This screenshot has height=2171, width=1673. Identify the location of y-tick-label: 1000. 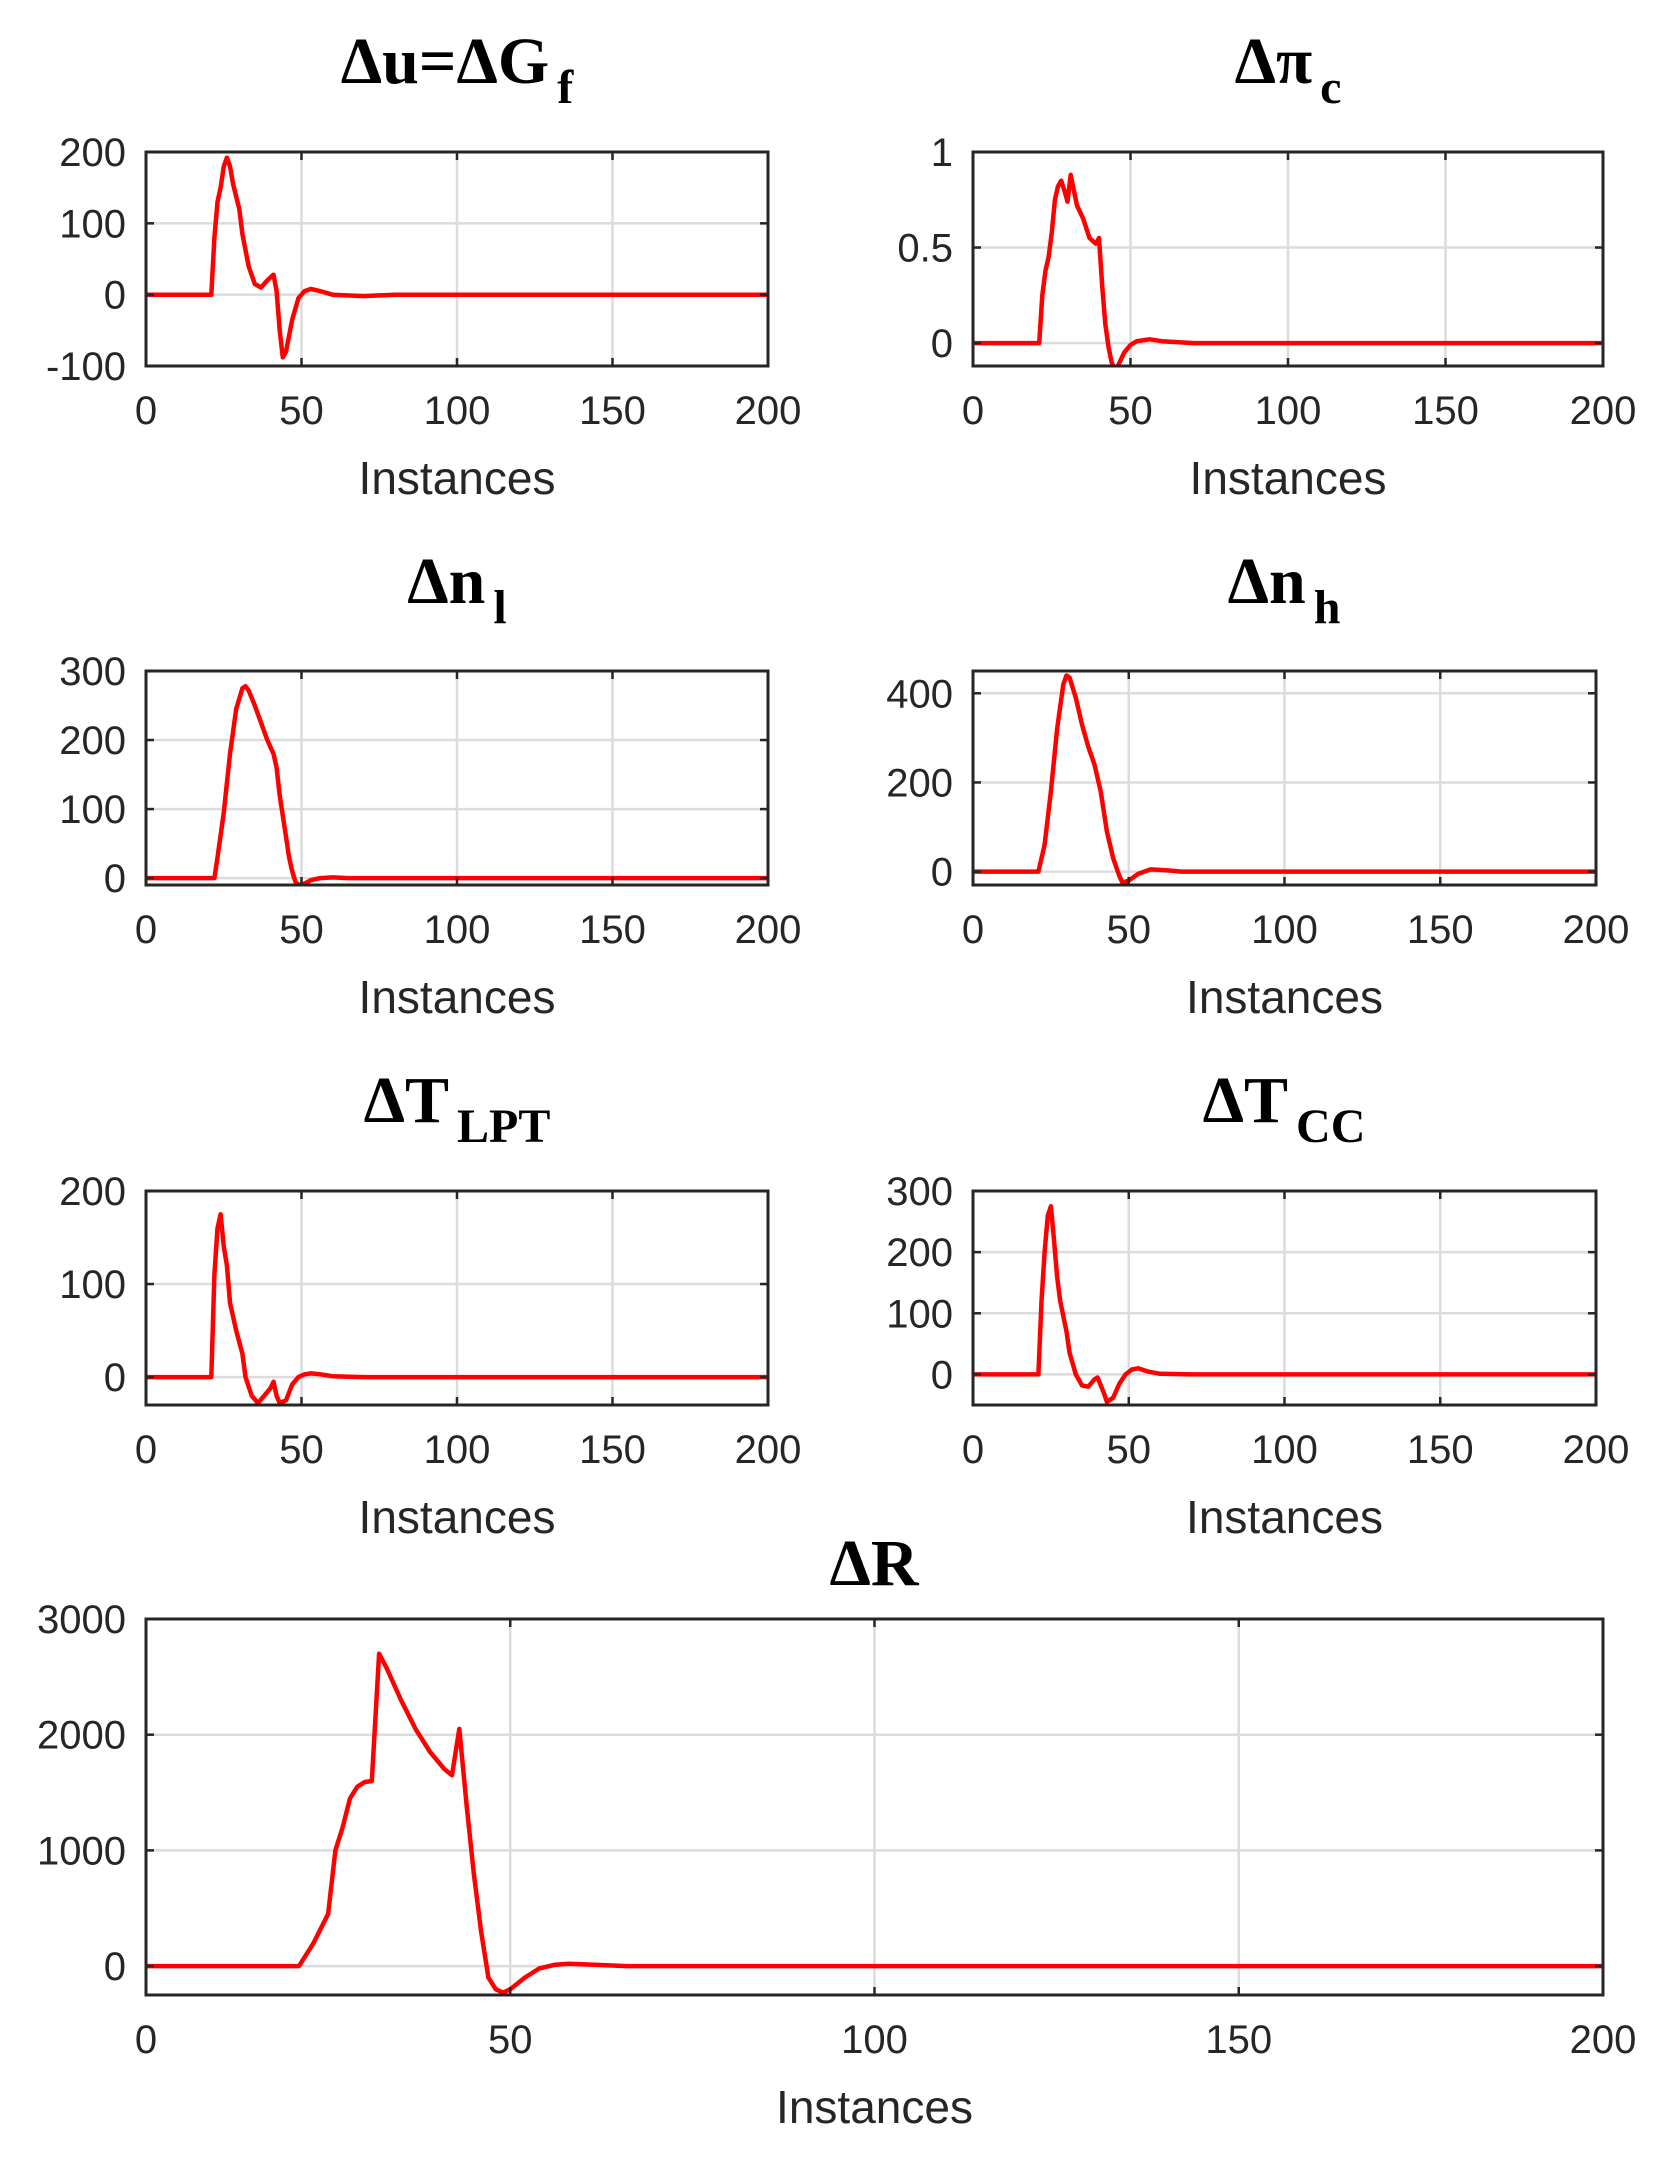
(81, 1851).